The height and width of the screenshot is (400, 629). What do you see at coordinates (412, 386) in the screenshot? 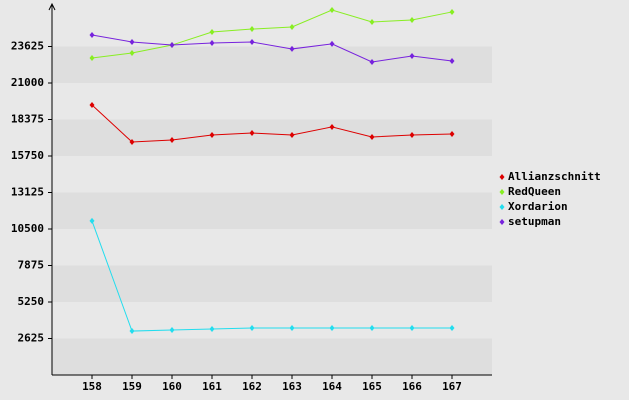
I see `x-tick-label: 166` at bounding box center [412, 386].